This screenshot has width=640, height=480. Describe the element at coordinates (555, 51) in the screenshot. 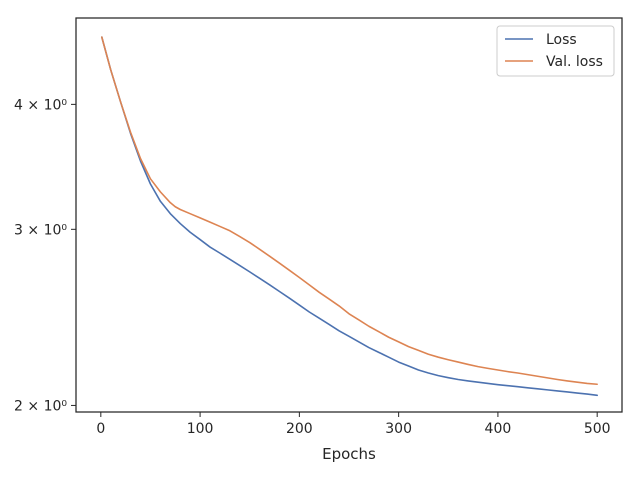

I see `legend: Loss Val. loss` at that location.